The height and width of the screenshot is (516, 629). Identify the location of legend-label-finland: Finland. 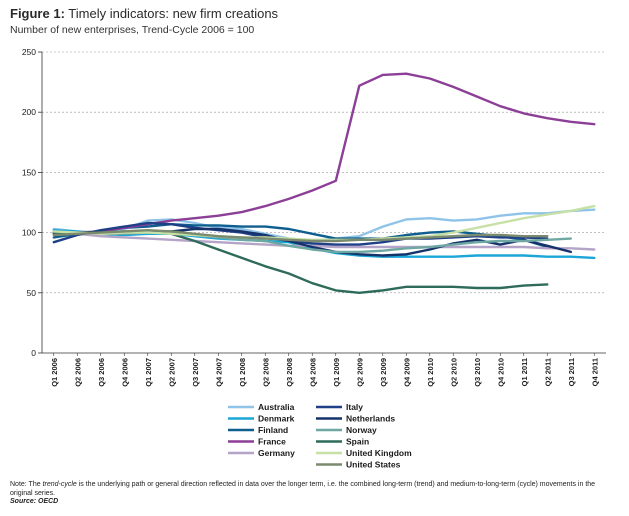
(273, 430).